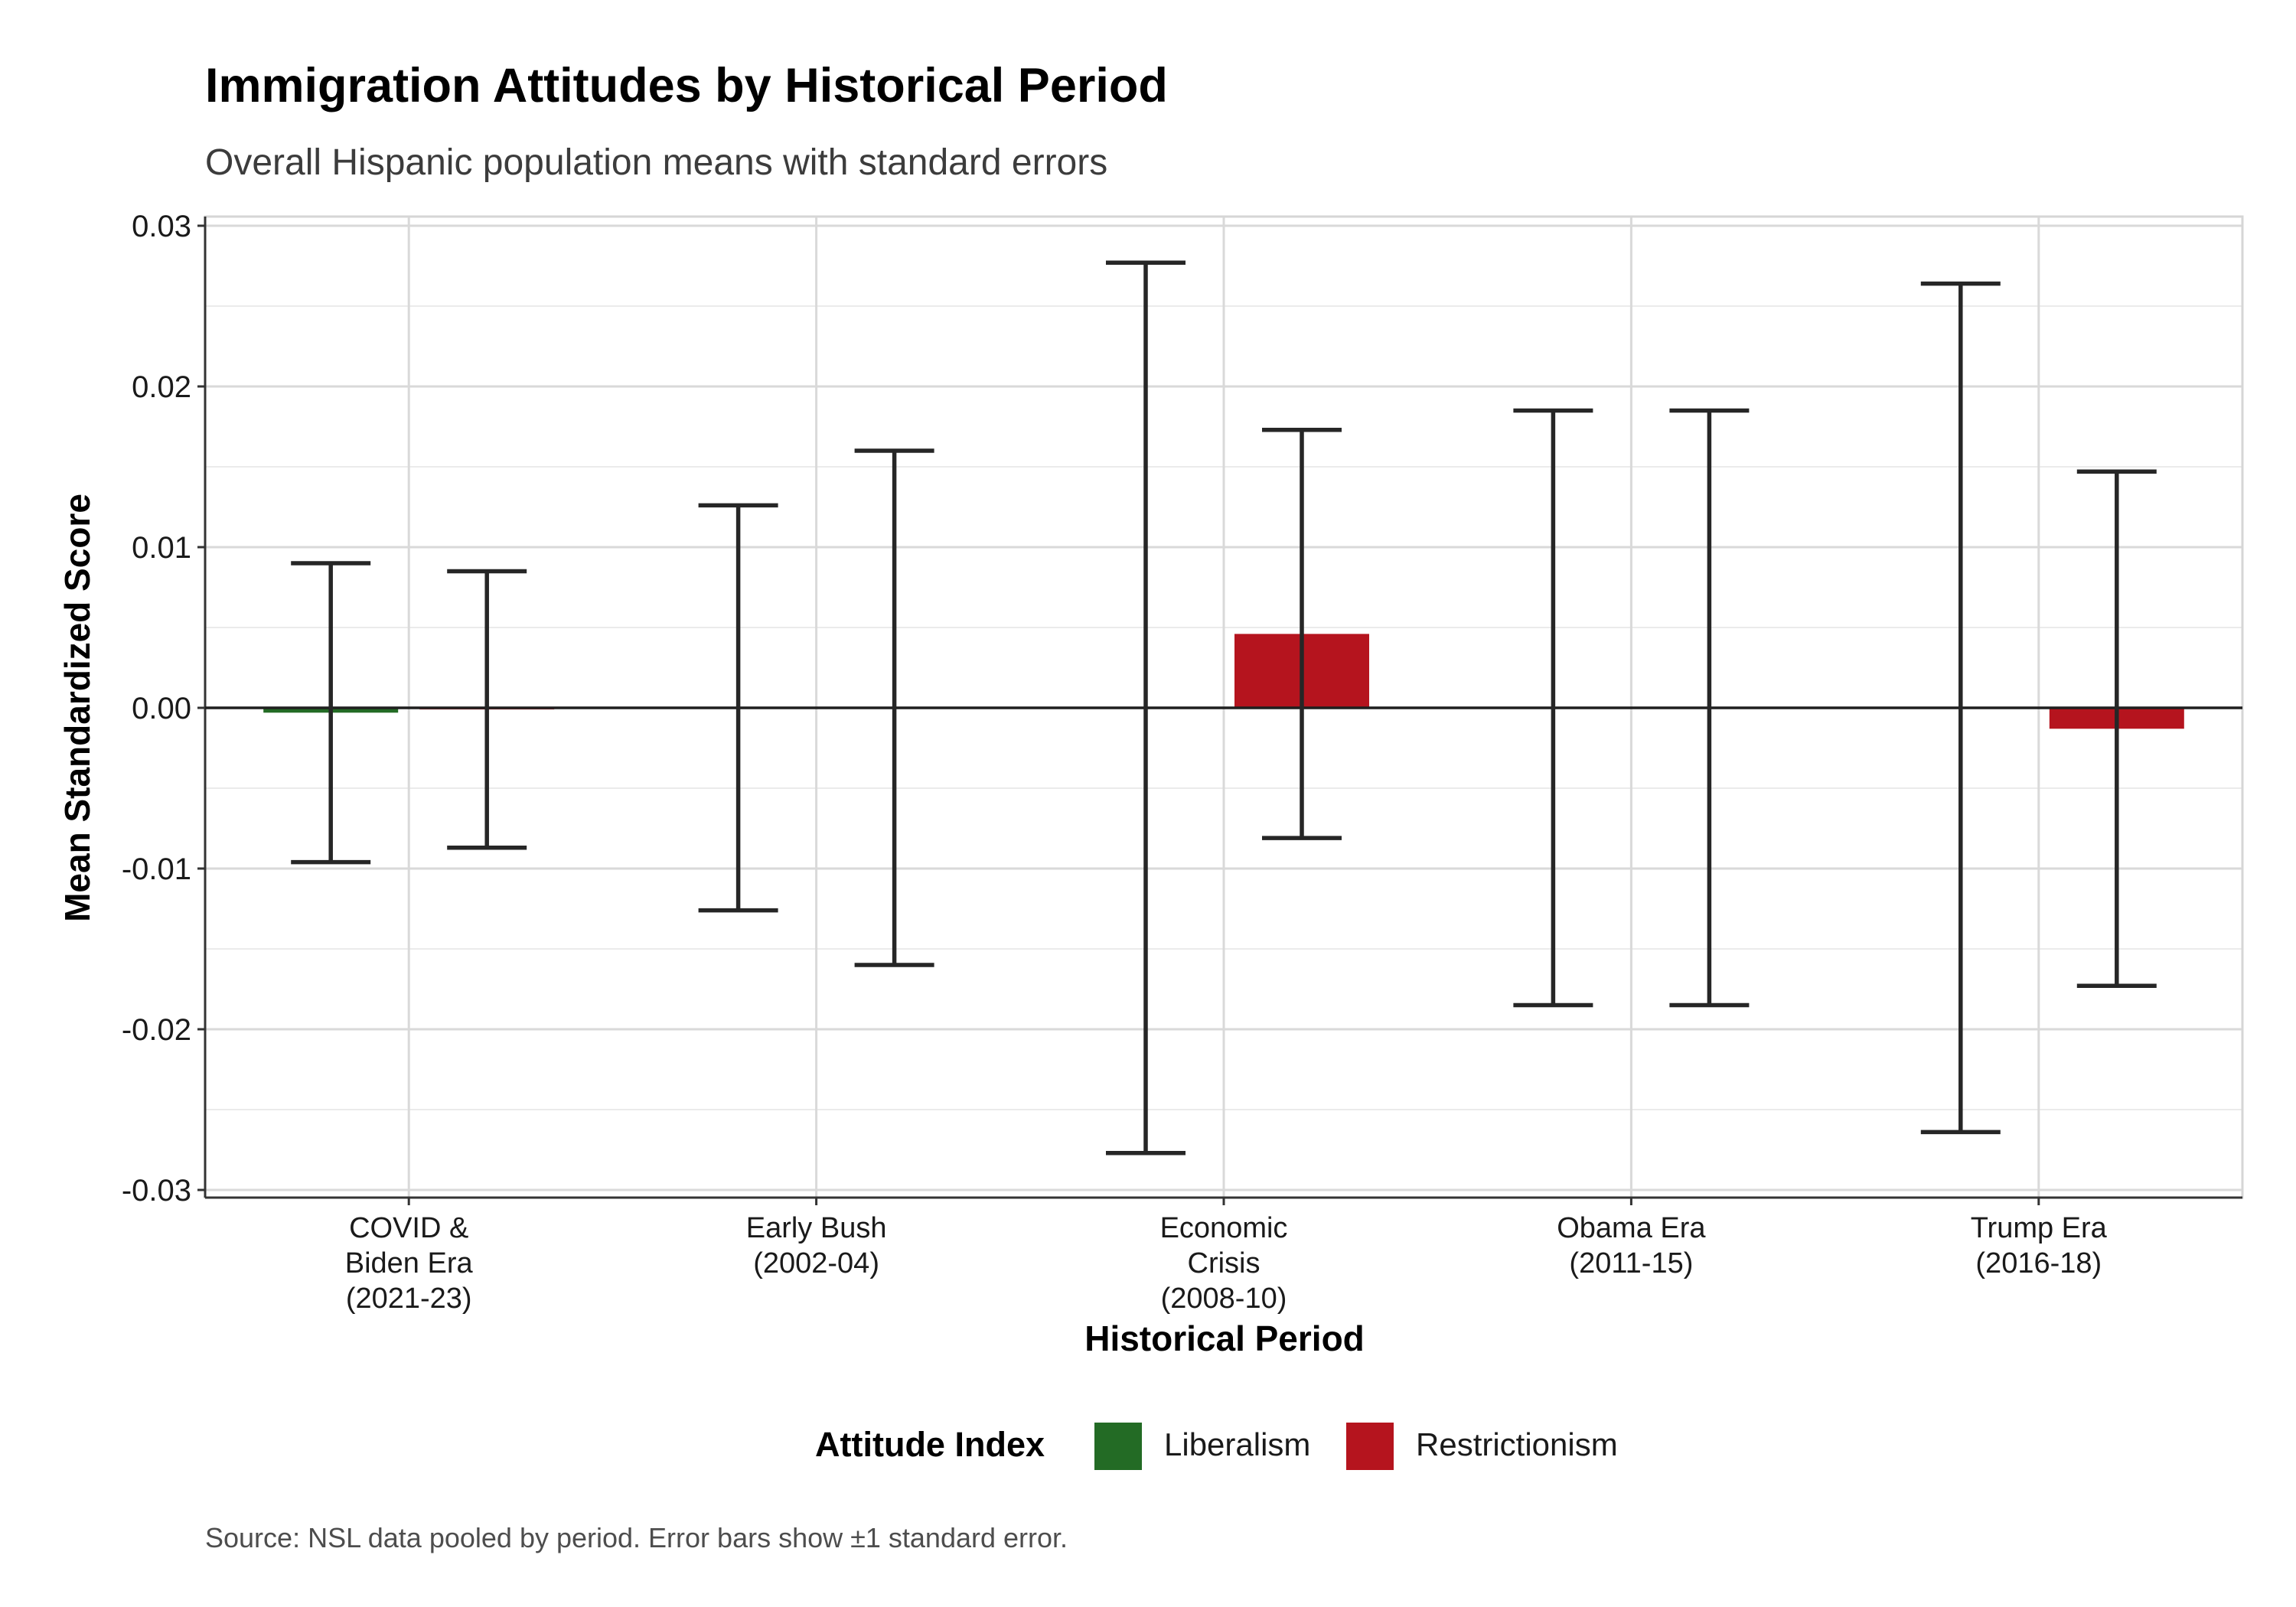 This screenshot has width=2296, height=1607. I want to click on x-tick-label: Trump Era (2016-18), so click(2039, 1245).